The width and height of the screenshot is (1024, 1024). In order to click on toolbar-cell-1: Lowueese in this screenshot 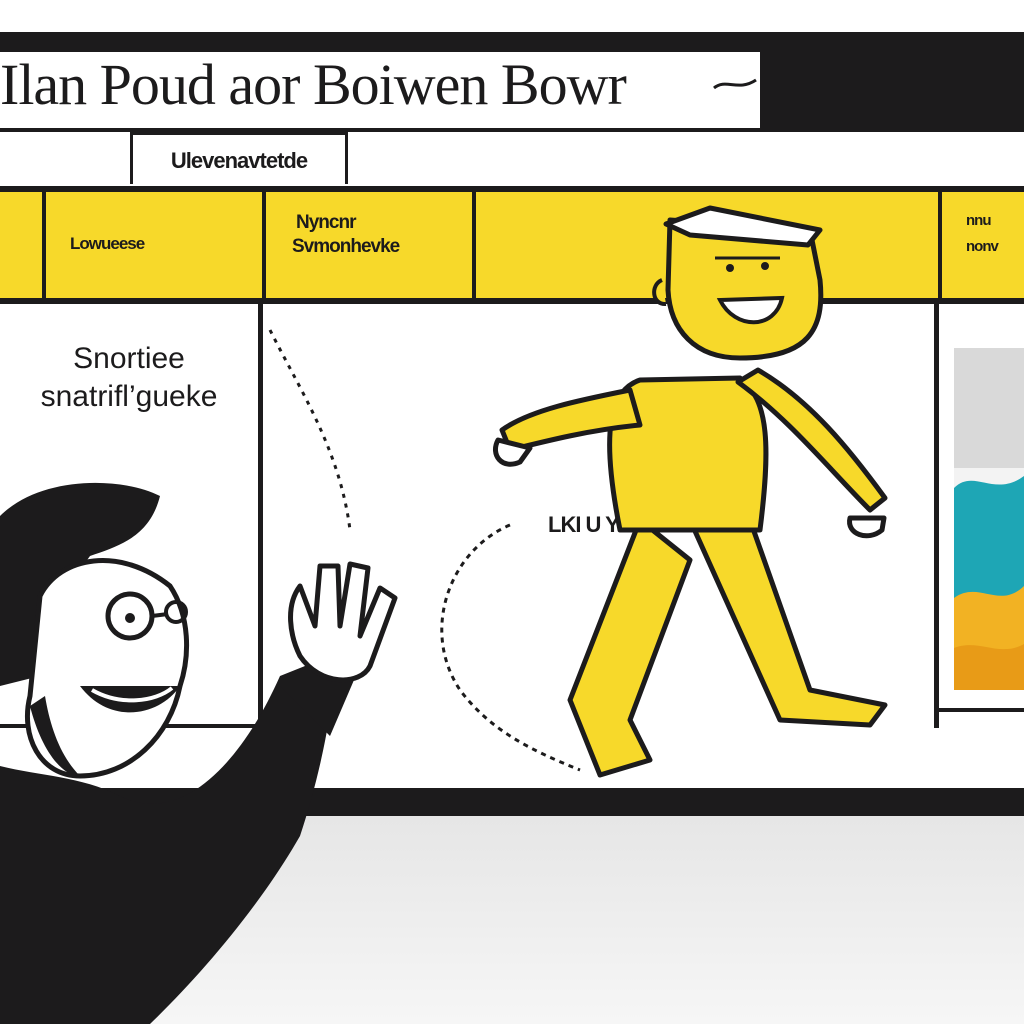, I will do `click(107, 243)`.